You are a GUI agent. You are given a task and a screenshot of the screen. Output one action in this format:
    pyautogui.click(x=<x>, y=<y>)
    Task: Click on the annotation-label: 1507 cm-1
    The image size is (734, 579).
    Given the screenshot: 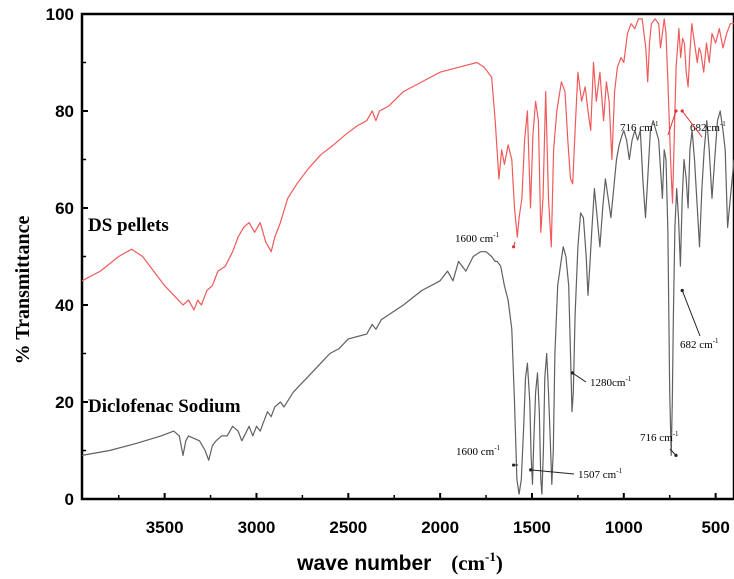 What is the action you would take?
    pyautogui.click(x=600, y=474)
    